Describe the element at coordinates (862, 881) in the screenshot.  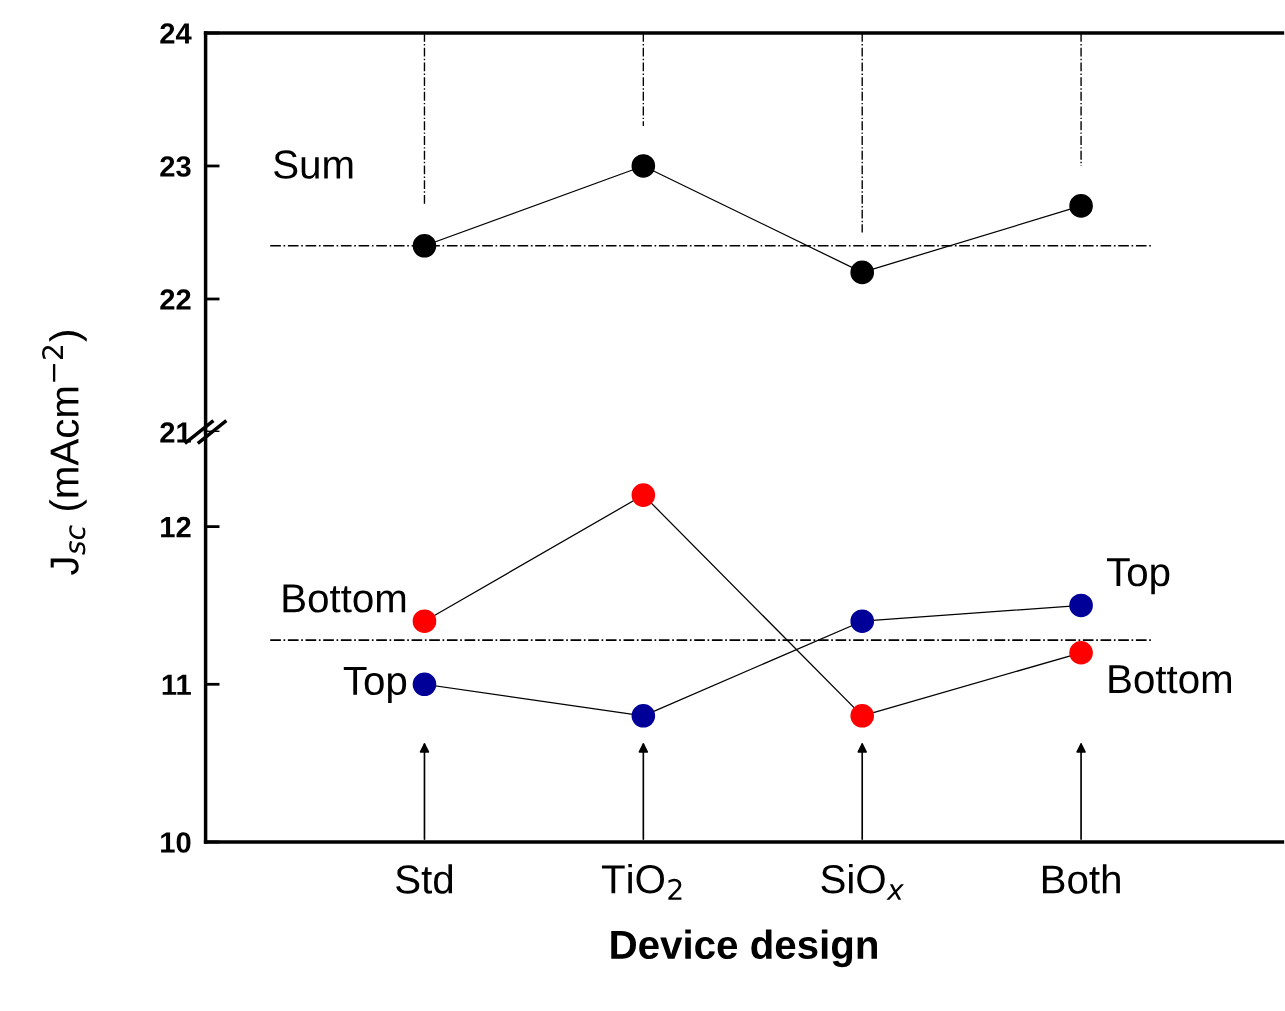
I see `x-tick-label: SiO$_{x}$` at that location.